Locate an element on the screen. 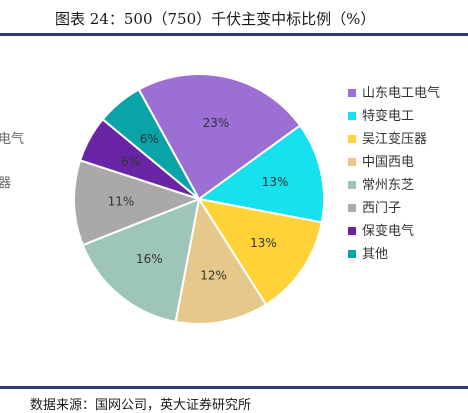 The width and height of the screenshot is (468, 413). data-label-5: 16% is located at coordinates (149, 259).